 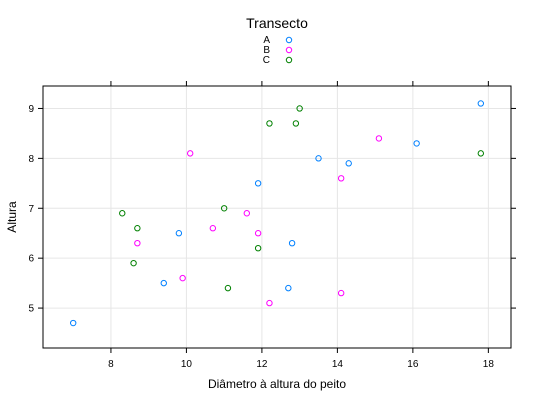 What do you see at coordinates (12, 217) in the screenshot?
I see `y-axis-label: Altura` at bounding box center [12, 217].